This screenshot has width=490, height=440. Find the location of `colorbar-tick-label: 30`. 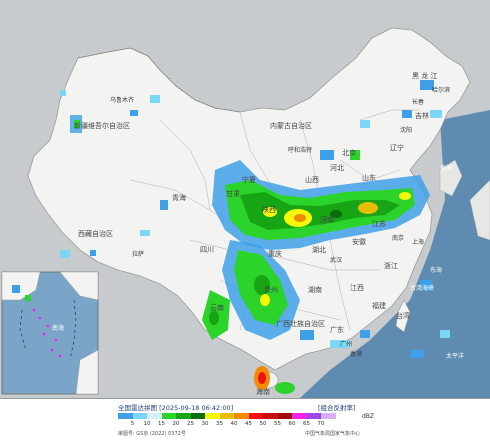

colorbar-tick-label: 30 is located at coordinates (205, 424).